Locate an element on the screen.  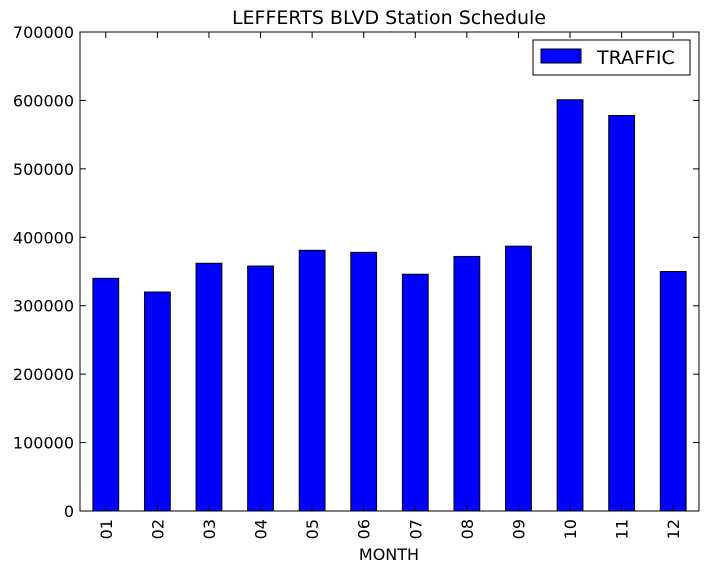
x-tick-label: 02 is located at coordinates (157, 529).